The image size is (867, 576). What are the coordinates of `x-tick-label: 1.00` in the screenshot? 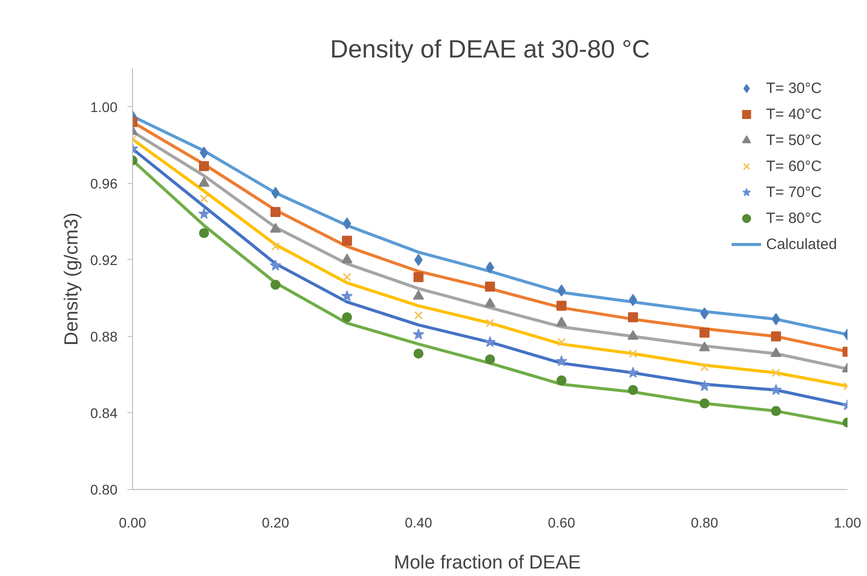 It's located at (848, 522).